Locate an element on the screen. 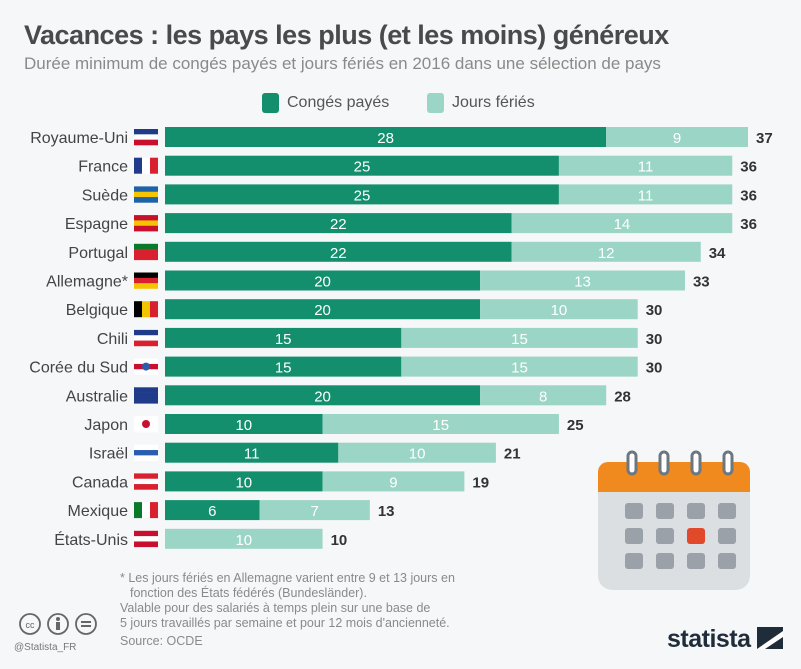  bar-label-conges: 22 is located at coordinates (338, 224).